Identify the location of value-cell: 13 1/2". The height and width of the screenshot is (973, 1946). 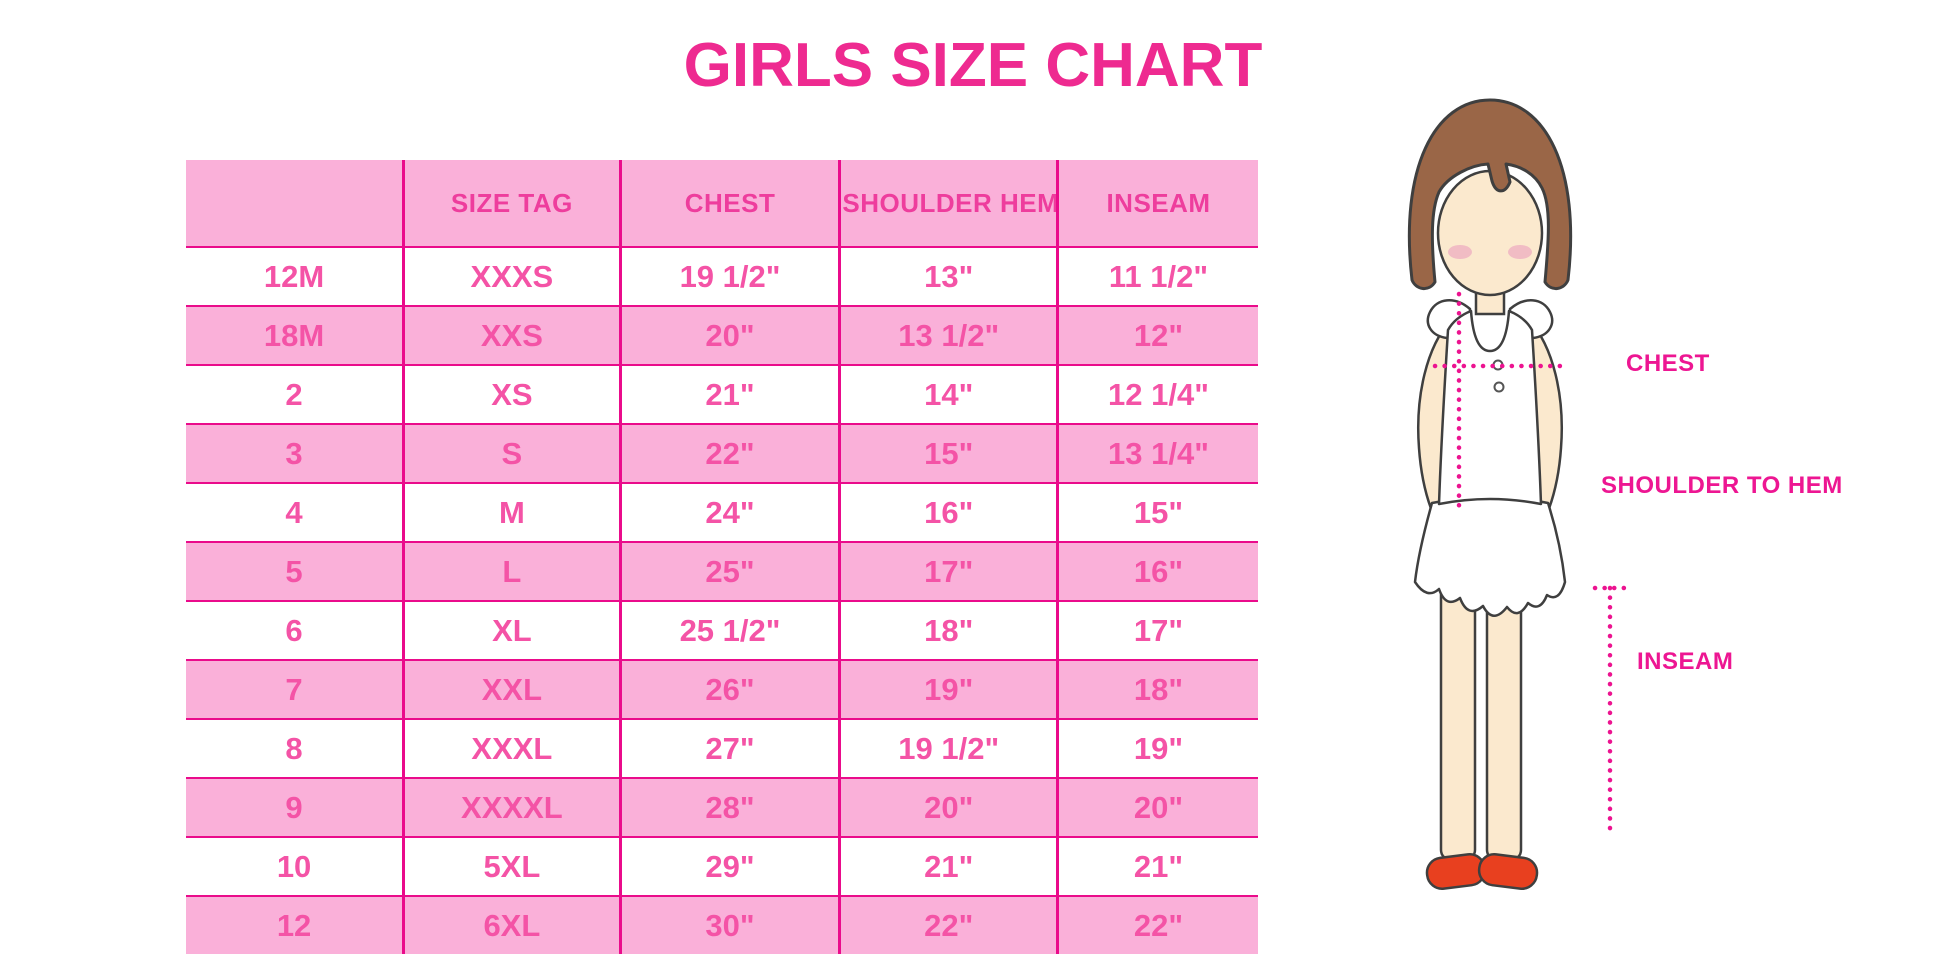
(948, 335).